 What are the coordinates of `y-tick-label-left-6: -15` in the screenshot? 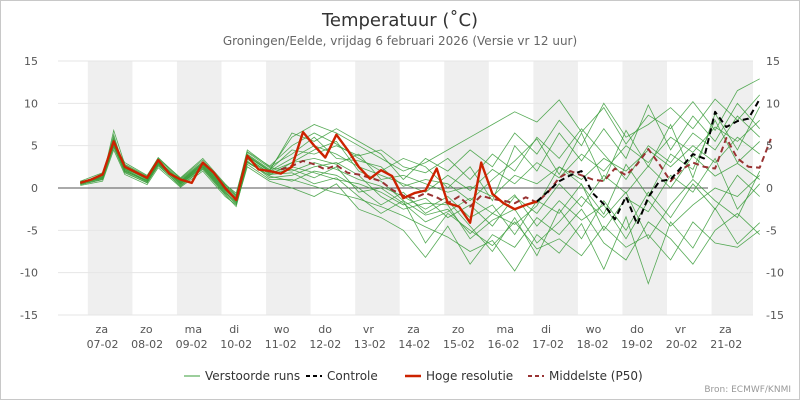 It's located at (29, 315).